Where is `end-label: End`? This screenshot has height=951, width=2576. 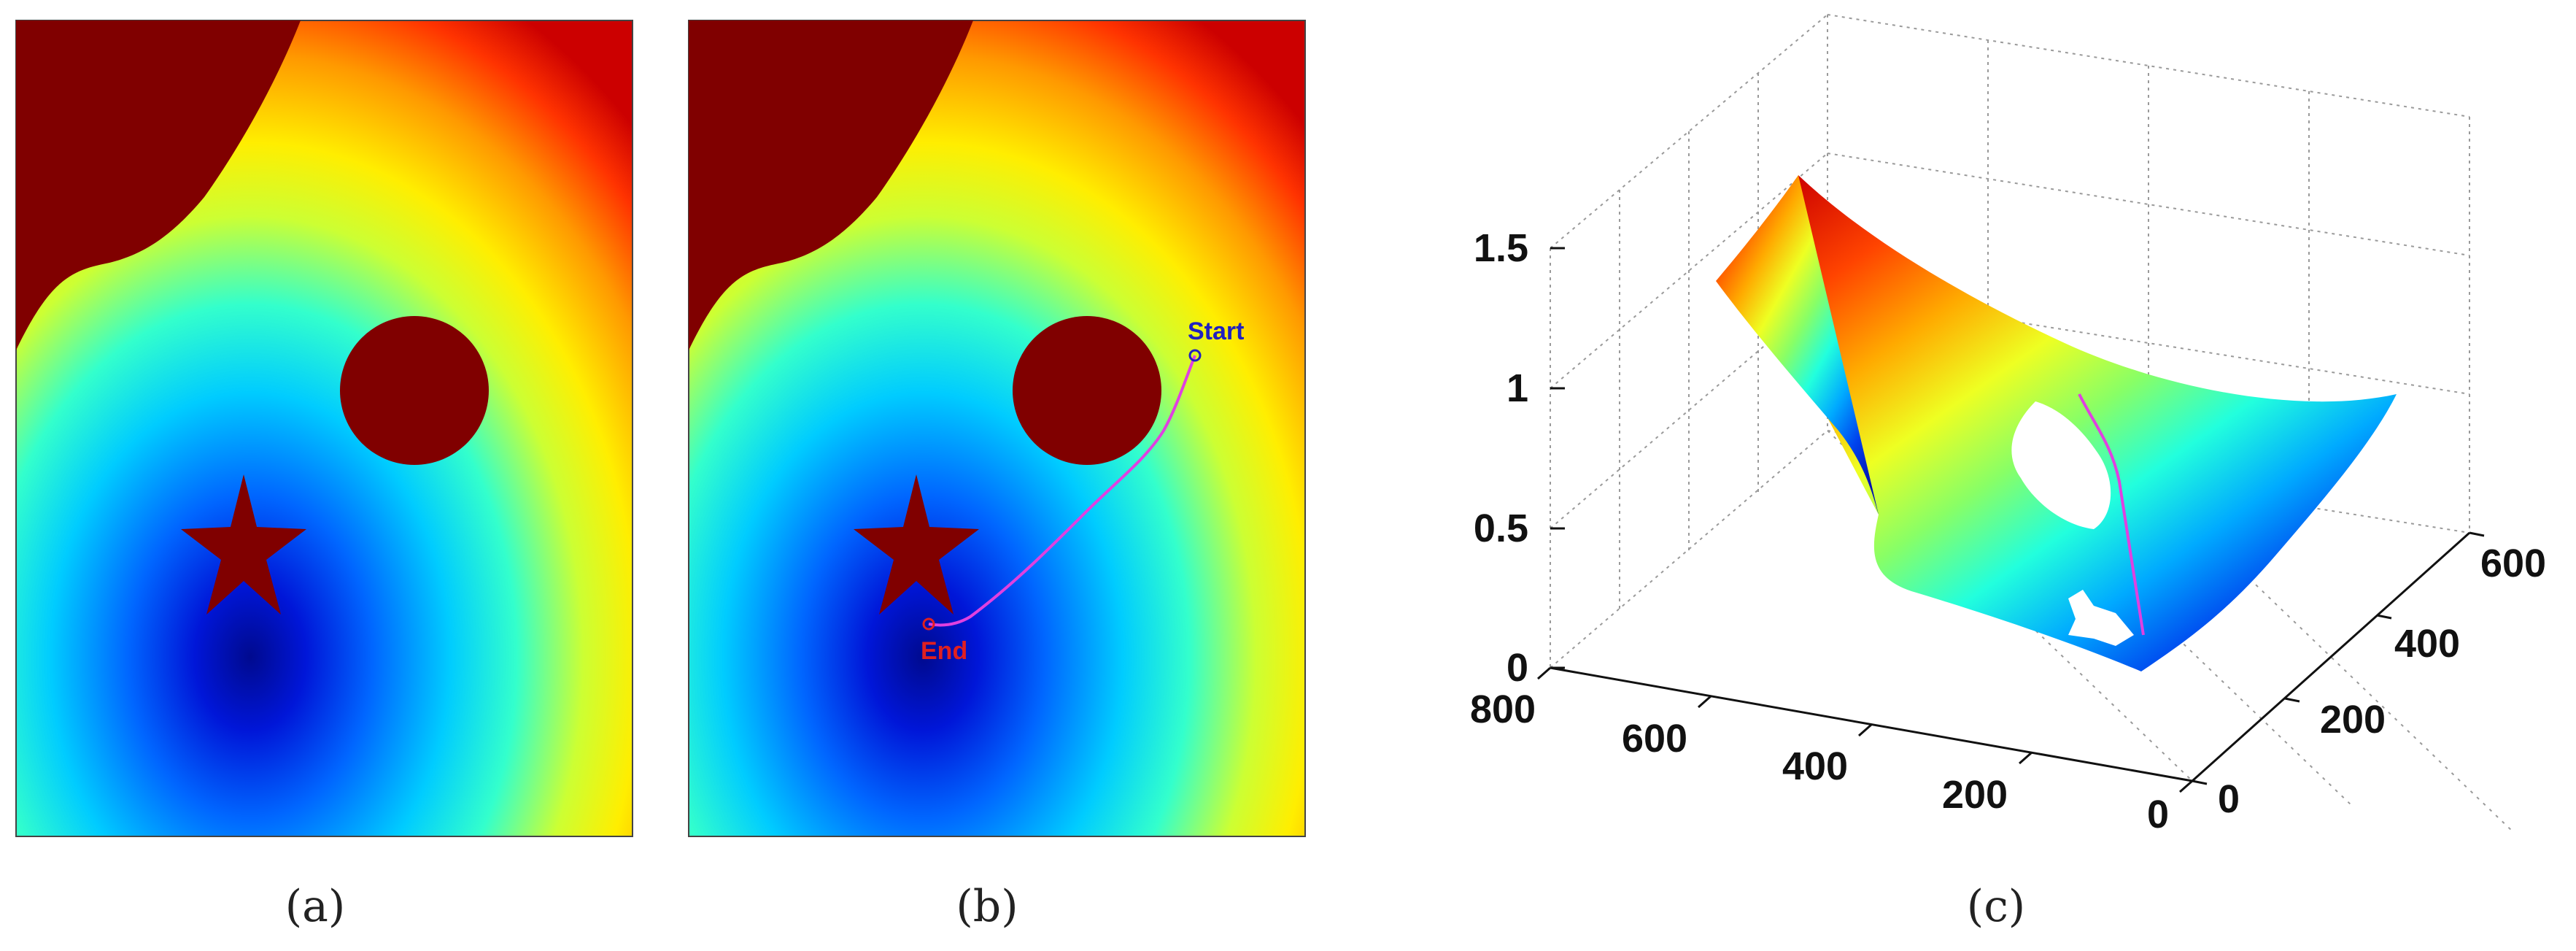 end-label: End is located at coordinates (944, 651).